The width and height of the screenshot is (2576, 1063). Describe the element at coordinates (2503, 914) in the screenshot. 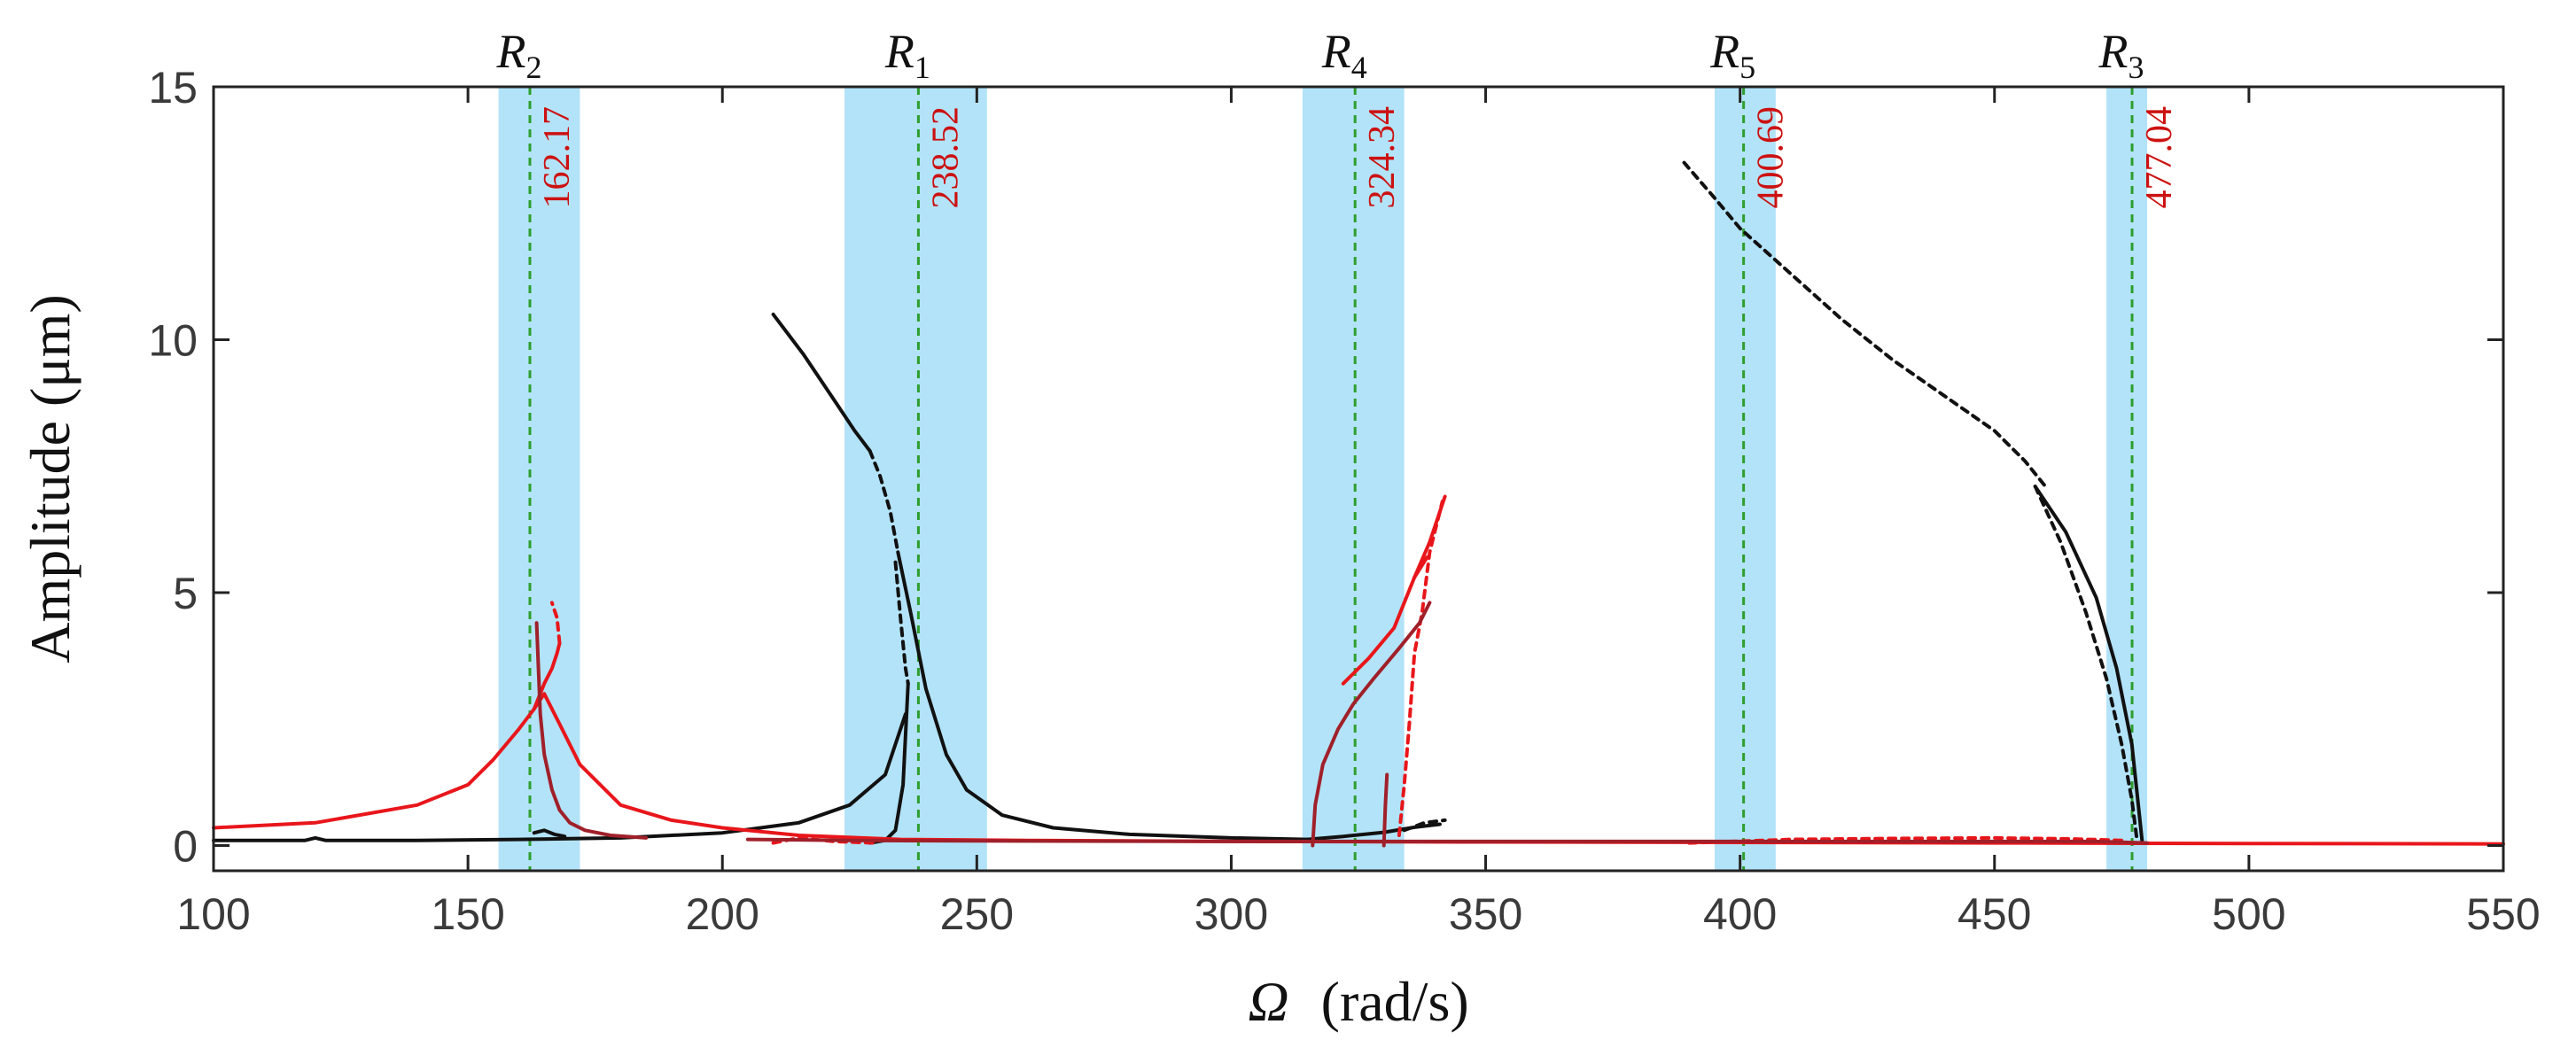

I see `x-tick-label: 550` at that location.